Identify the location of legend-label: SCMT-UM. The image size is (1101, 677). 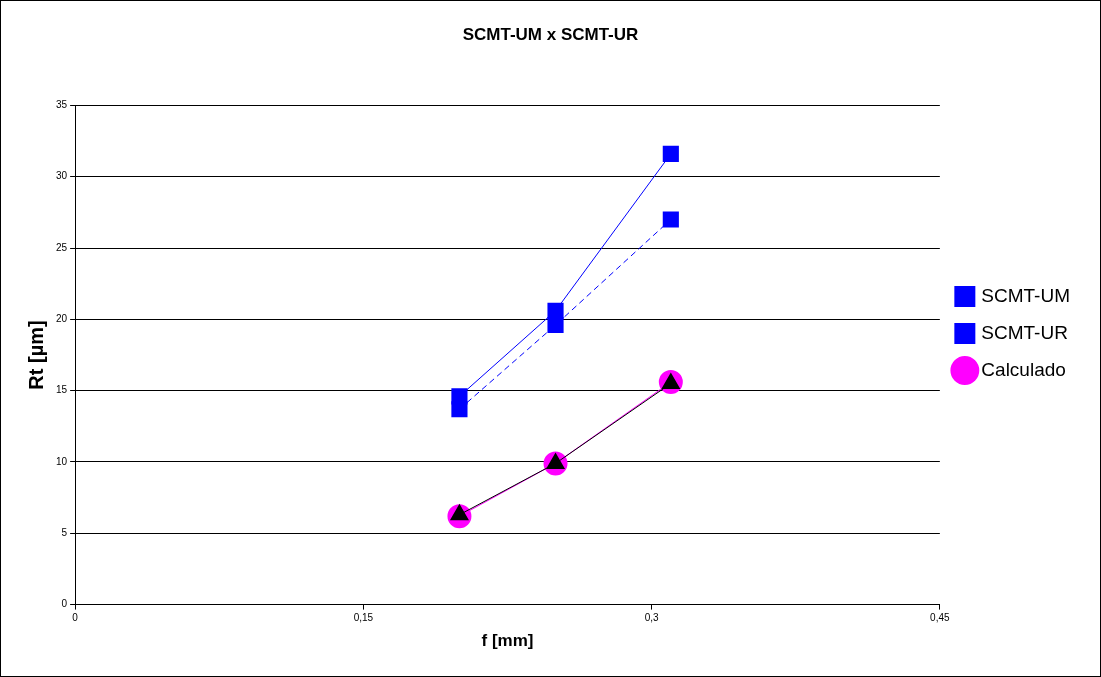
(1025, 295).